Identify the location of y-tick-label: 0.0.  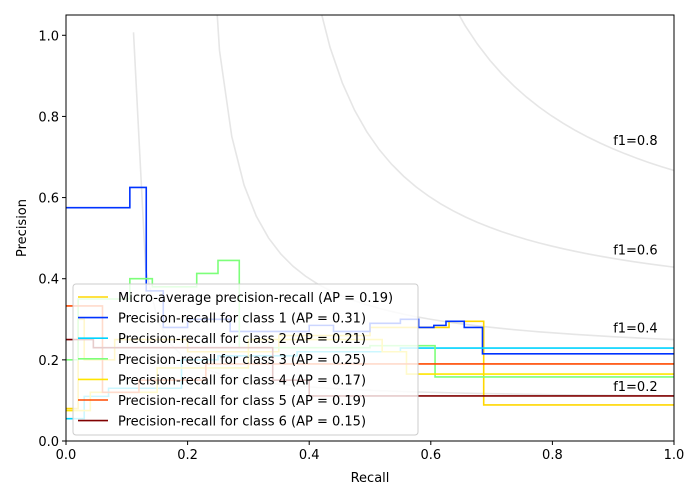
(48, 442).